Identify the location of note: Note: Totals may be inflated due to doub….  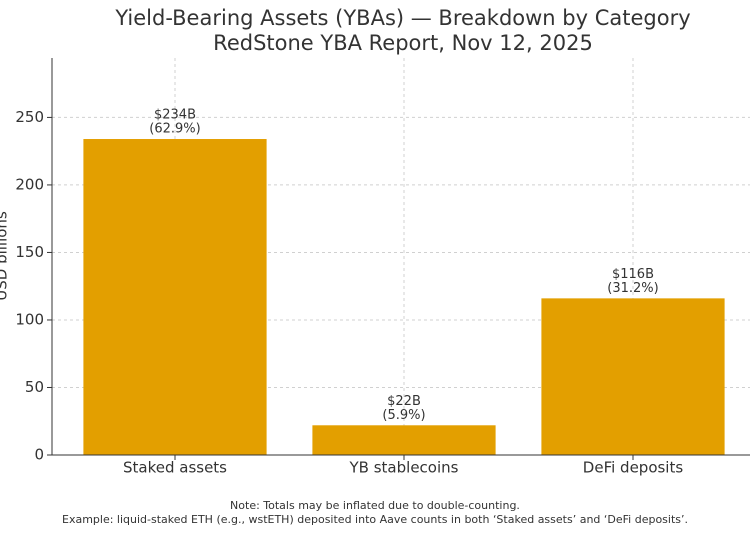
(375, 505).